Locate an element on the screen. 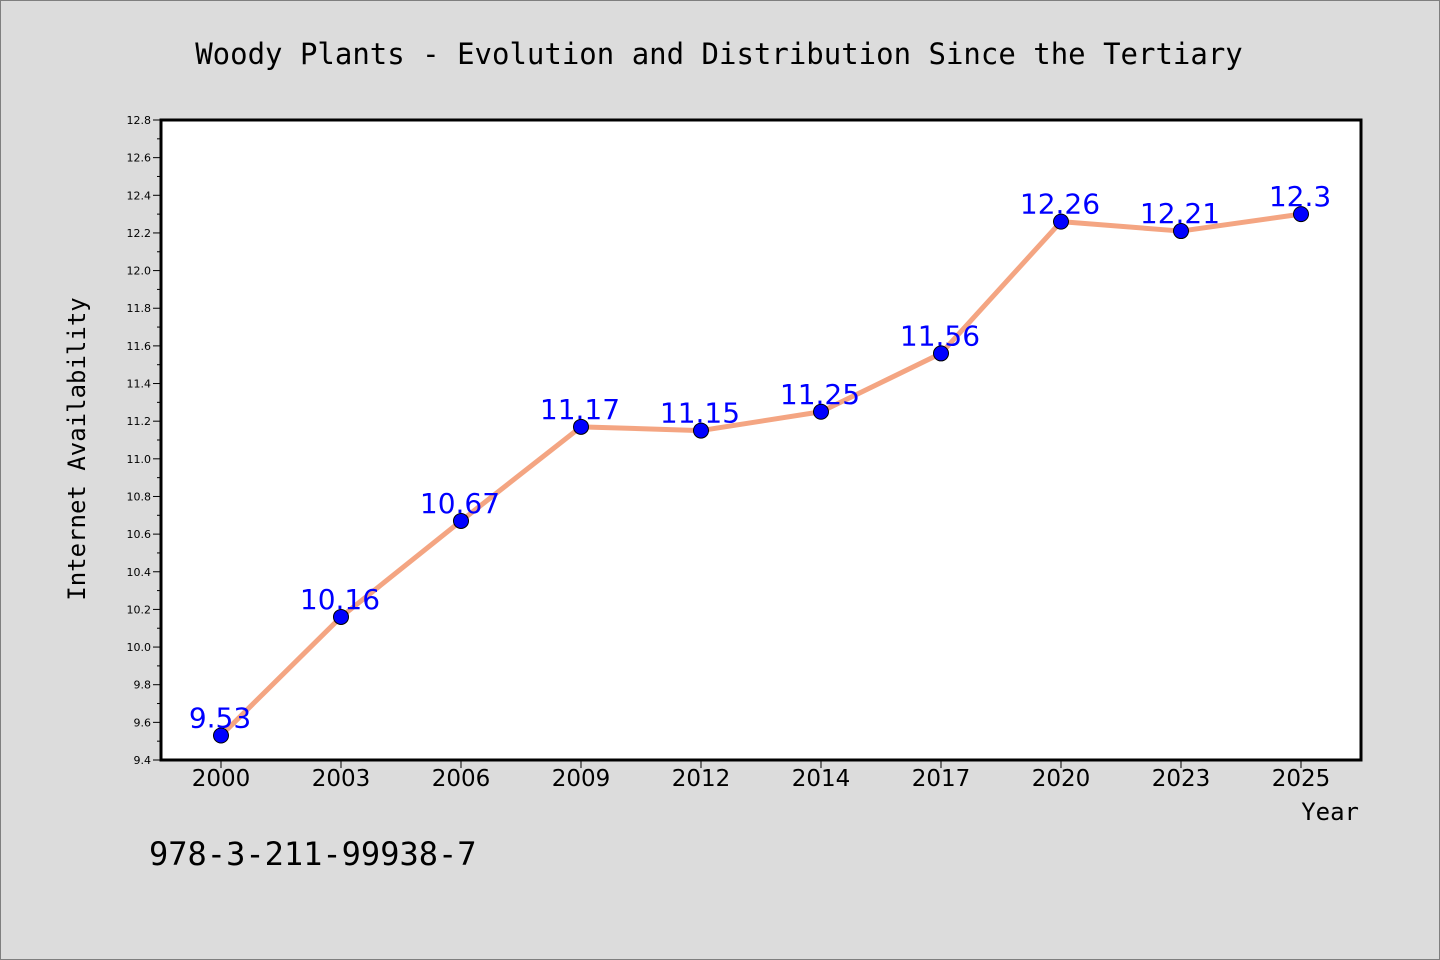 This screenshot has height=960, width=1440. data-label: 11.56 is located at coordinates (940, 335).